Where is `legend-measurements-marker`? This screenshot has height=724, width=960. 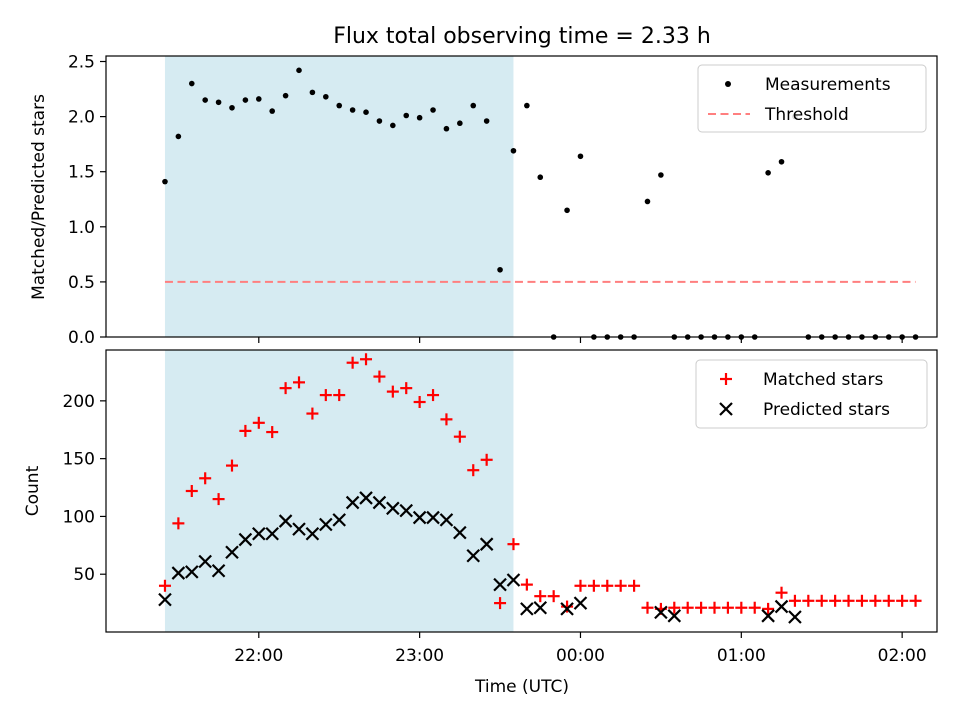
legend-measurements-marker is located at coordinates (728, 84).